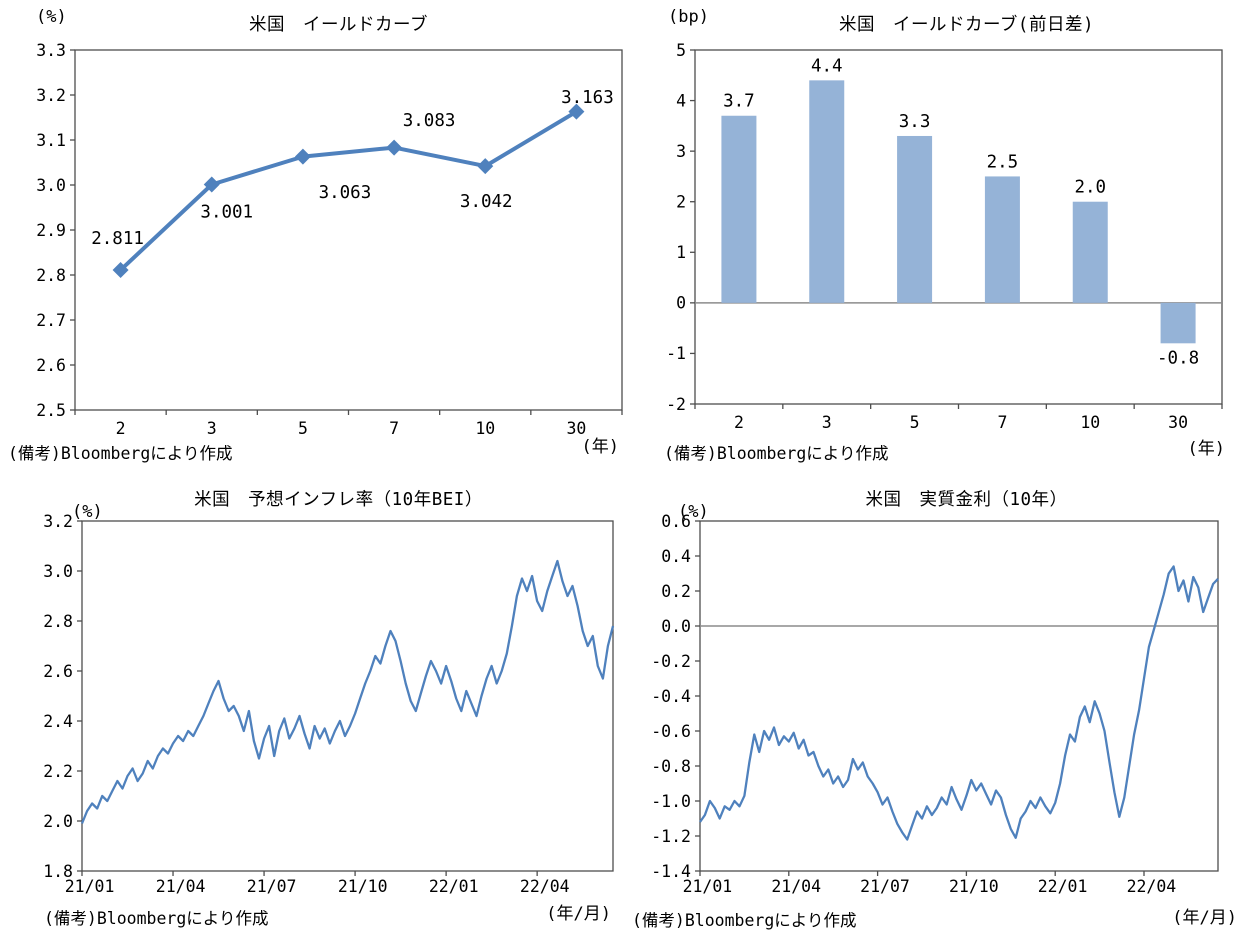 The width and height of the screenshot is (1255, 950). I want to click on svg-text: -0.4, so click(671, 696).